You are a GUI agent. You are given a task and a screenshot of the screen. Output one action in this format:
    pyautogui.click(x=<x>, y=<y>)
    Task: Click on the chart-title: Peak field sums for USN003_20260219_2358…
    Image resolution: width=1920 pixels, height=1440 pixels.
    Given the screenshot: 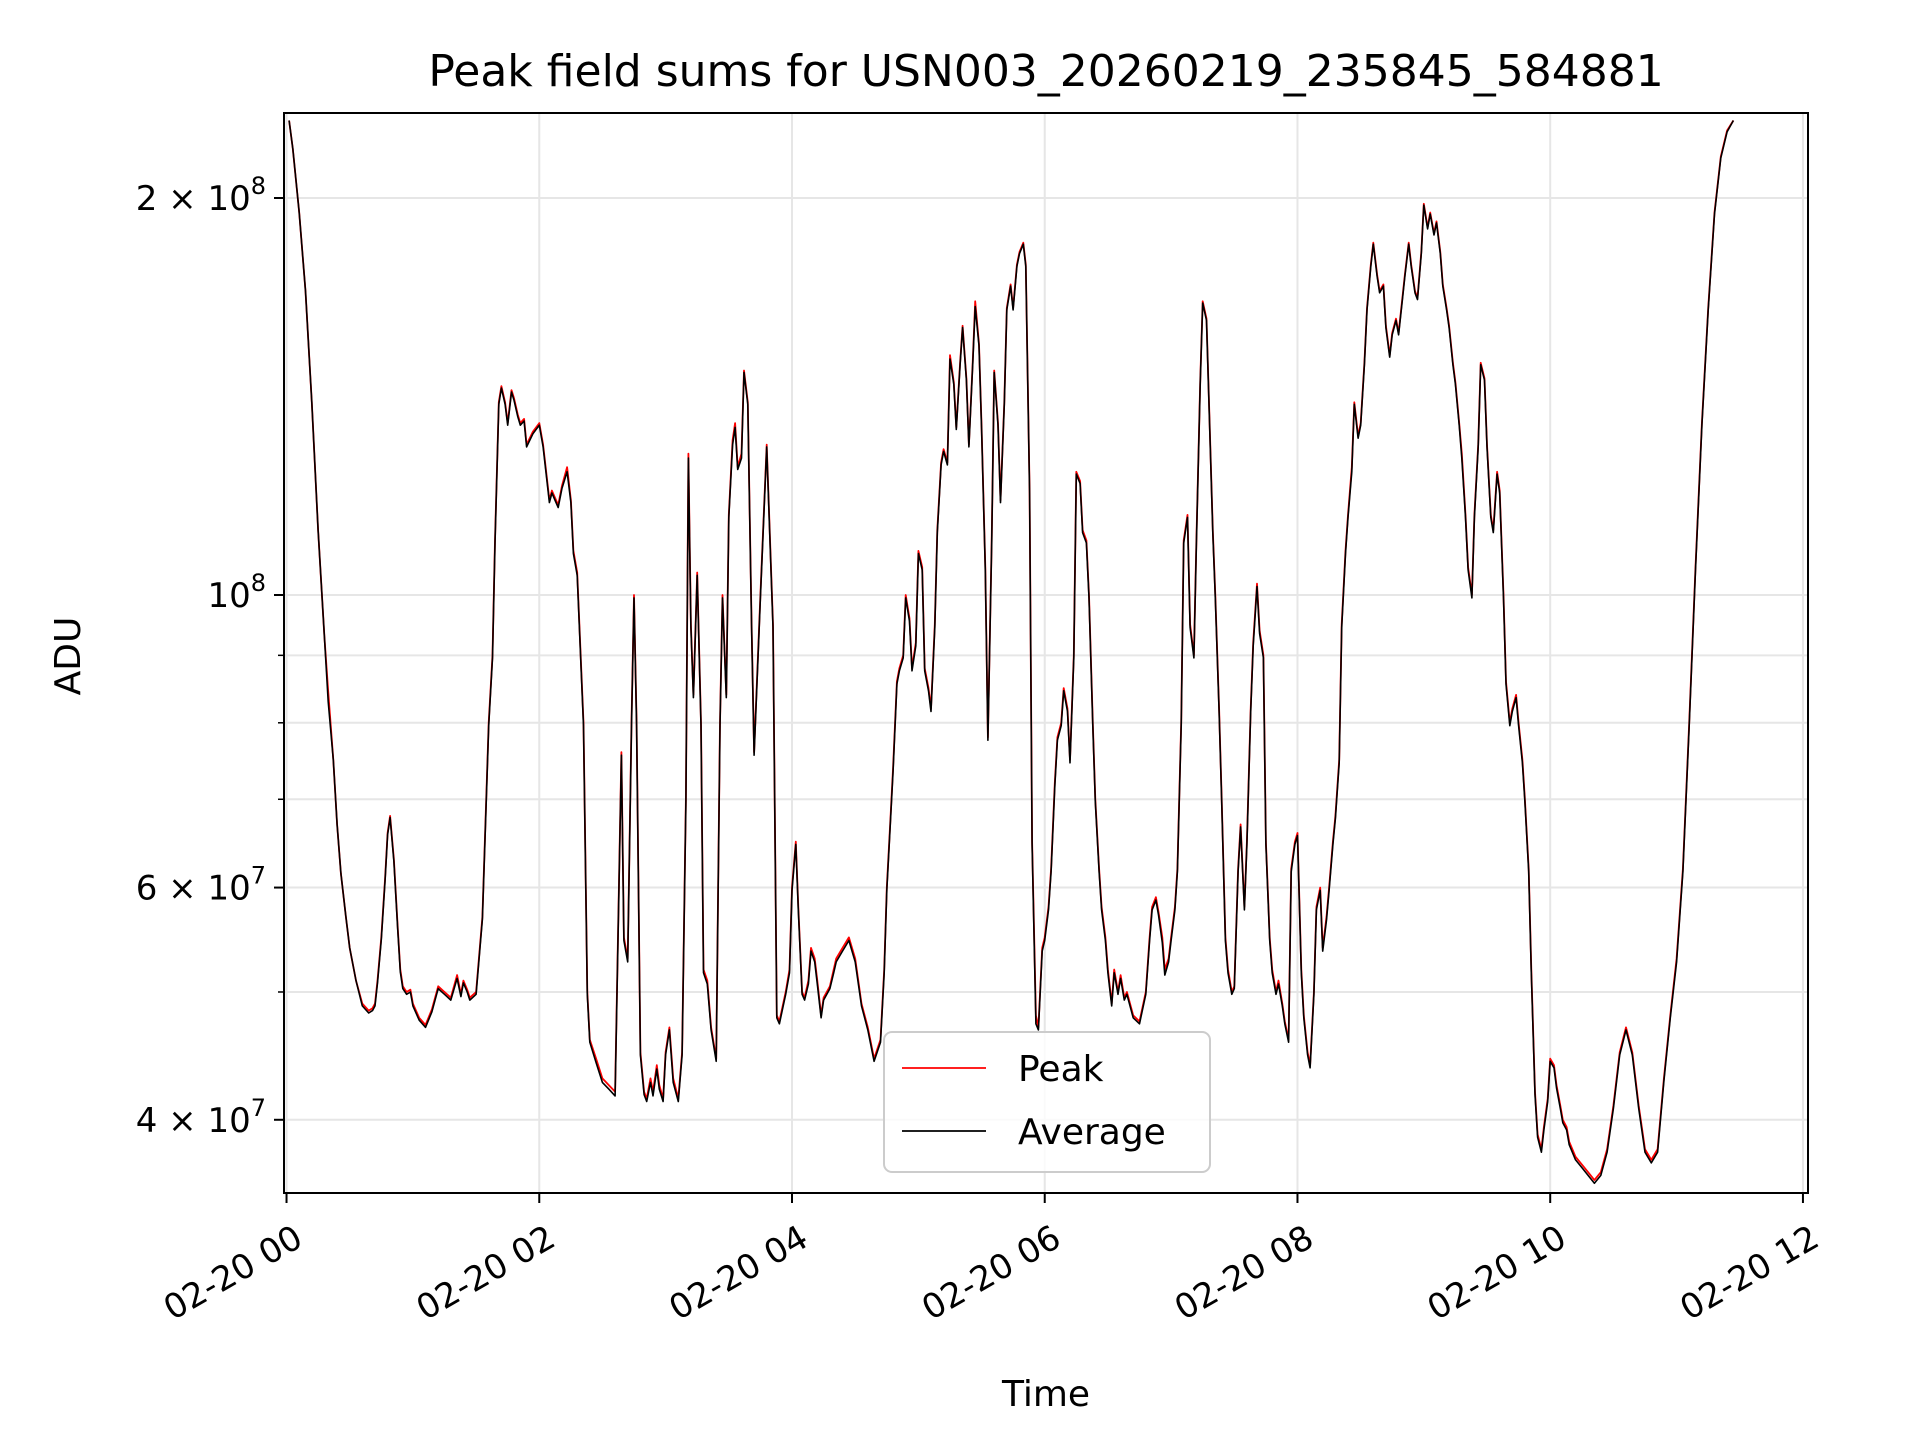 What is the action you would take?
    pyautogui.click(x=1045, y=71)
    